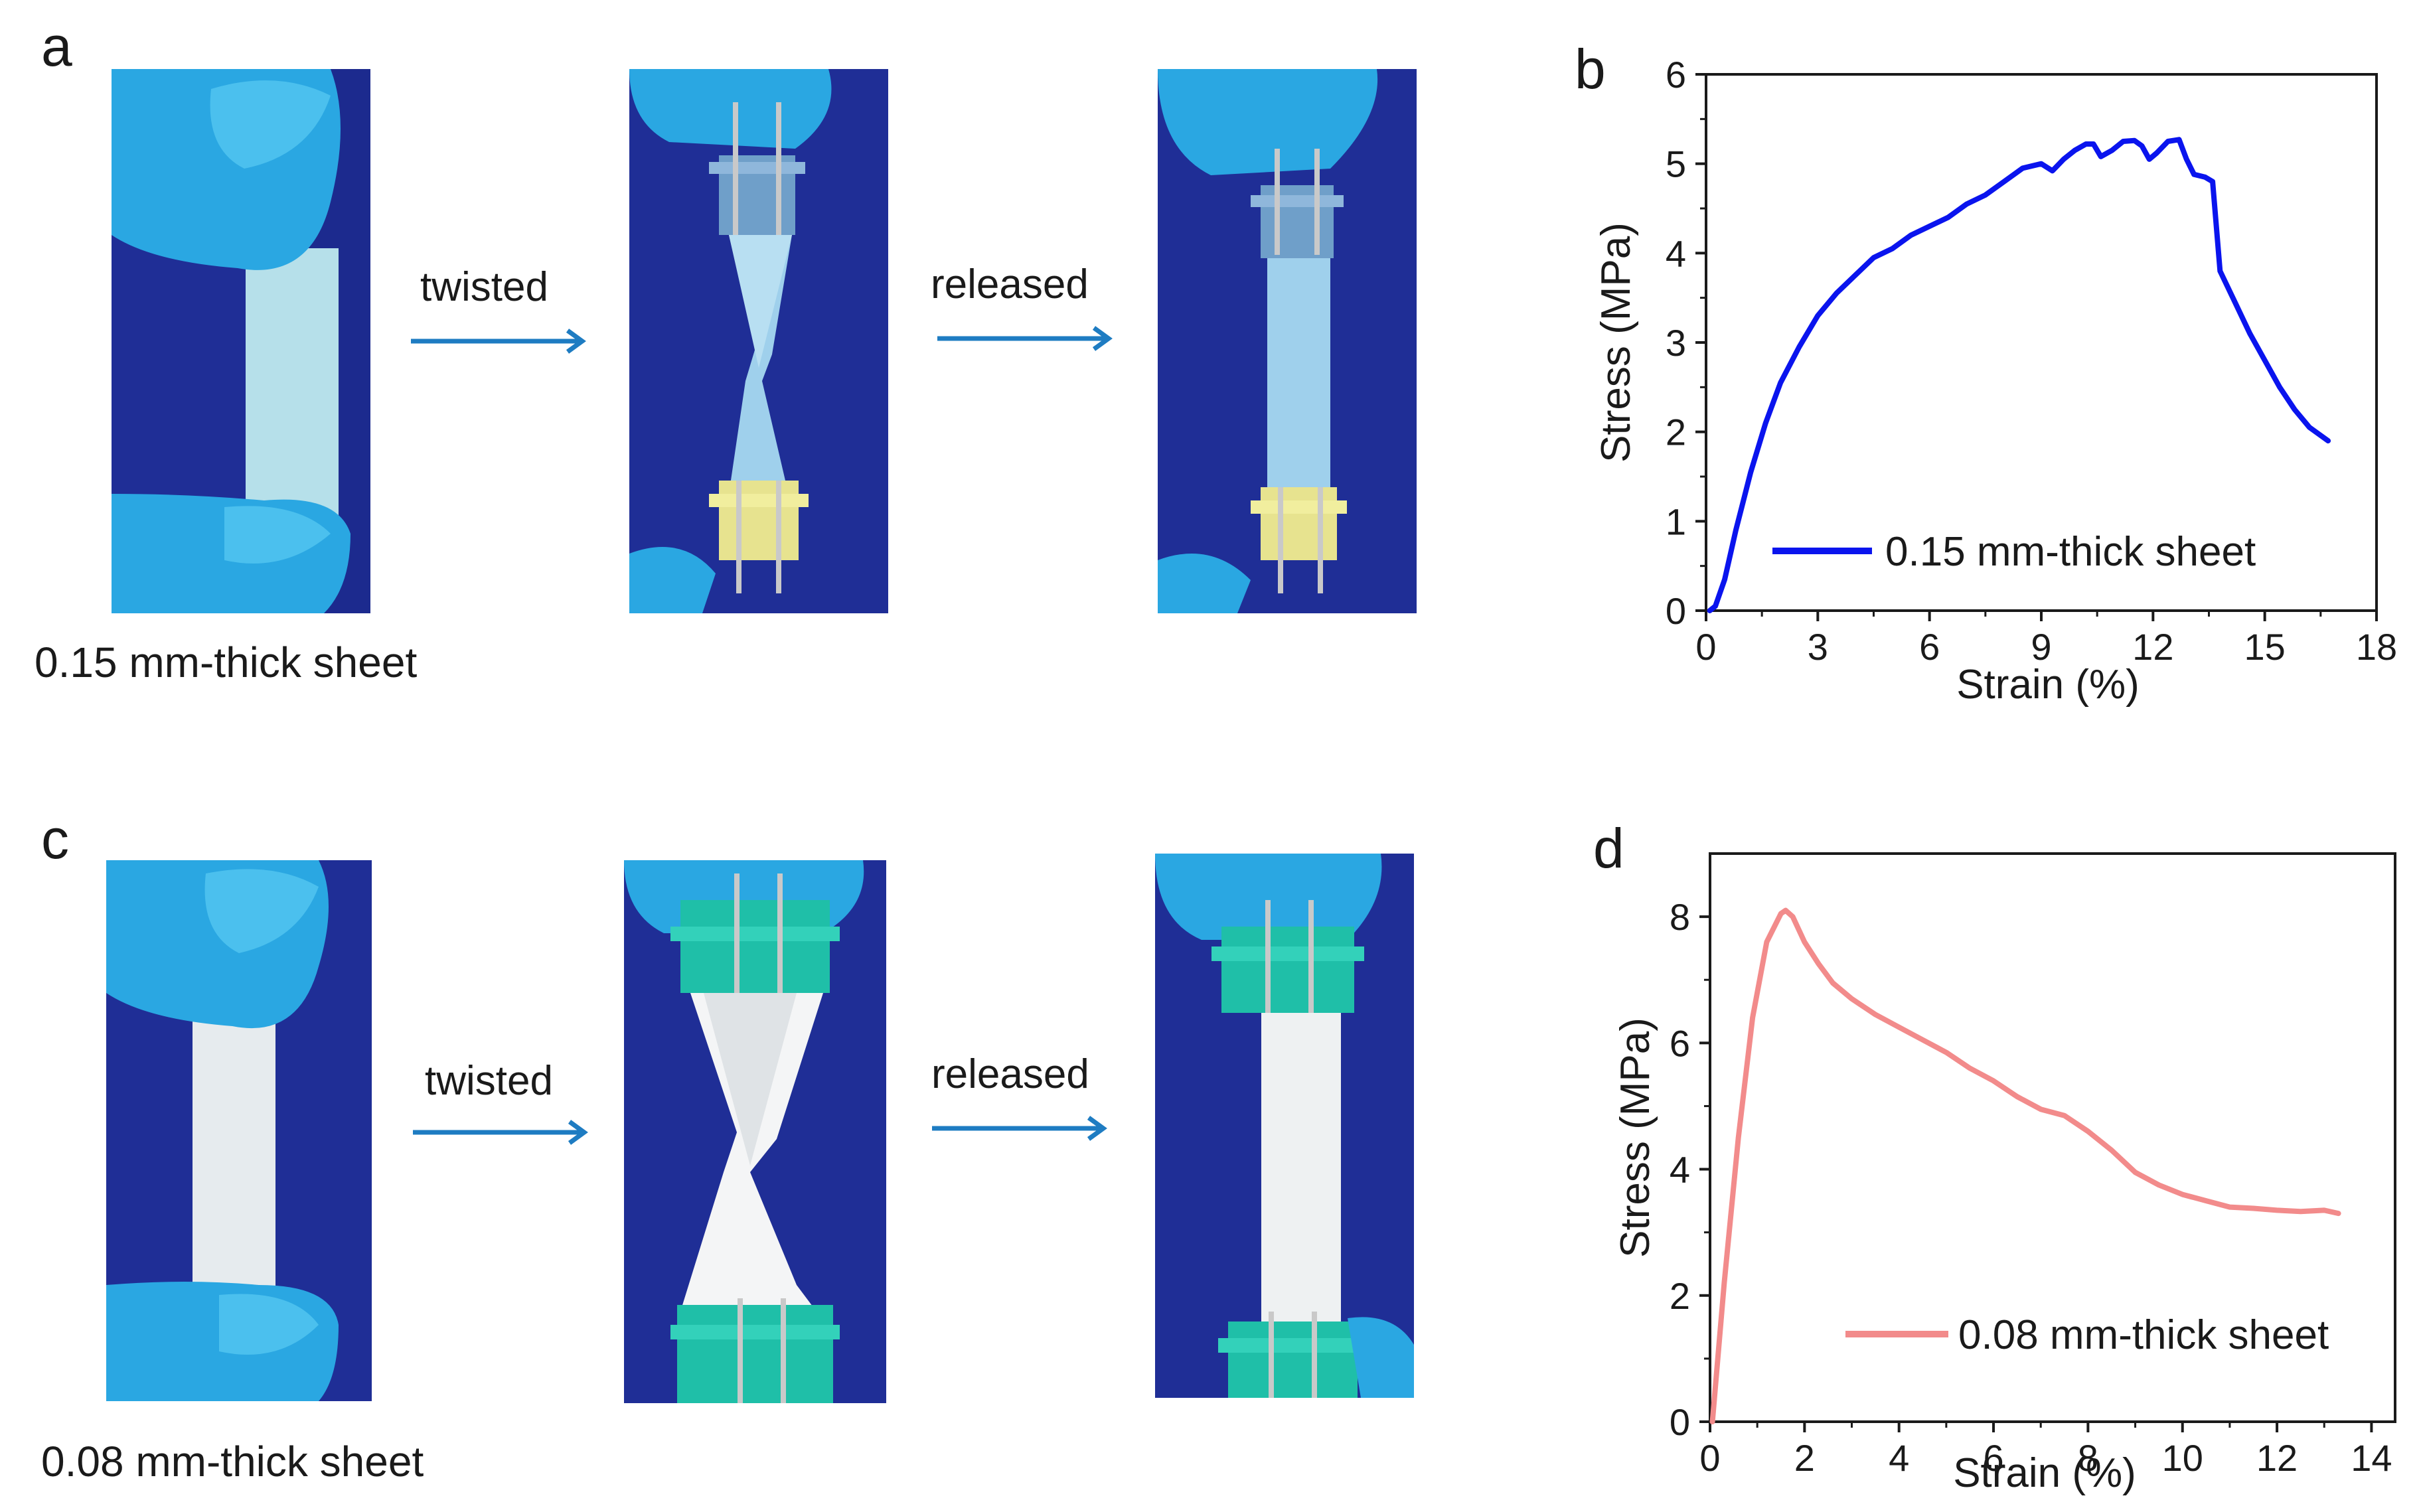 This screenshot has width=2419, height=1512. Describe the element at coordinates (1590, 69) in the screenshot. I see `panel-letter-b: b` at that location.